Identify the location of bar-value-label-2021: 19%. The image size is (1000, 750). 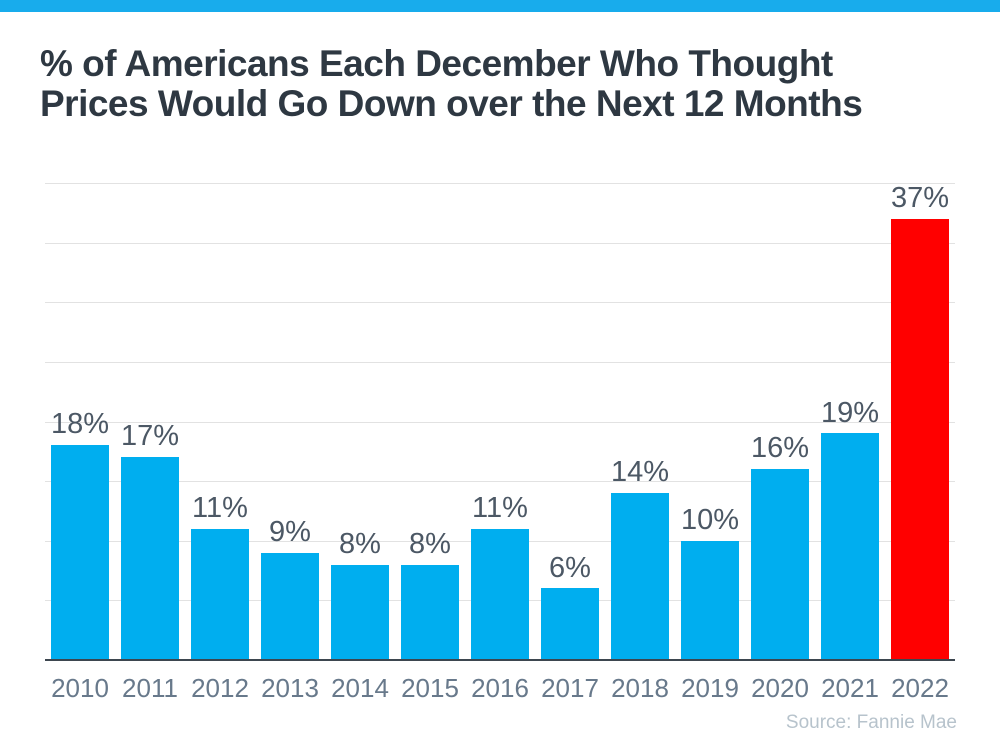
(850, 412).